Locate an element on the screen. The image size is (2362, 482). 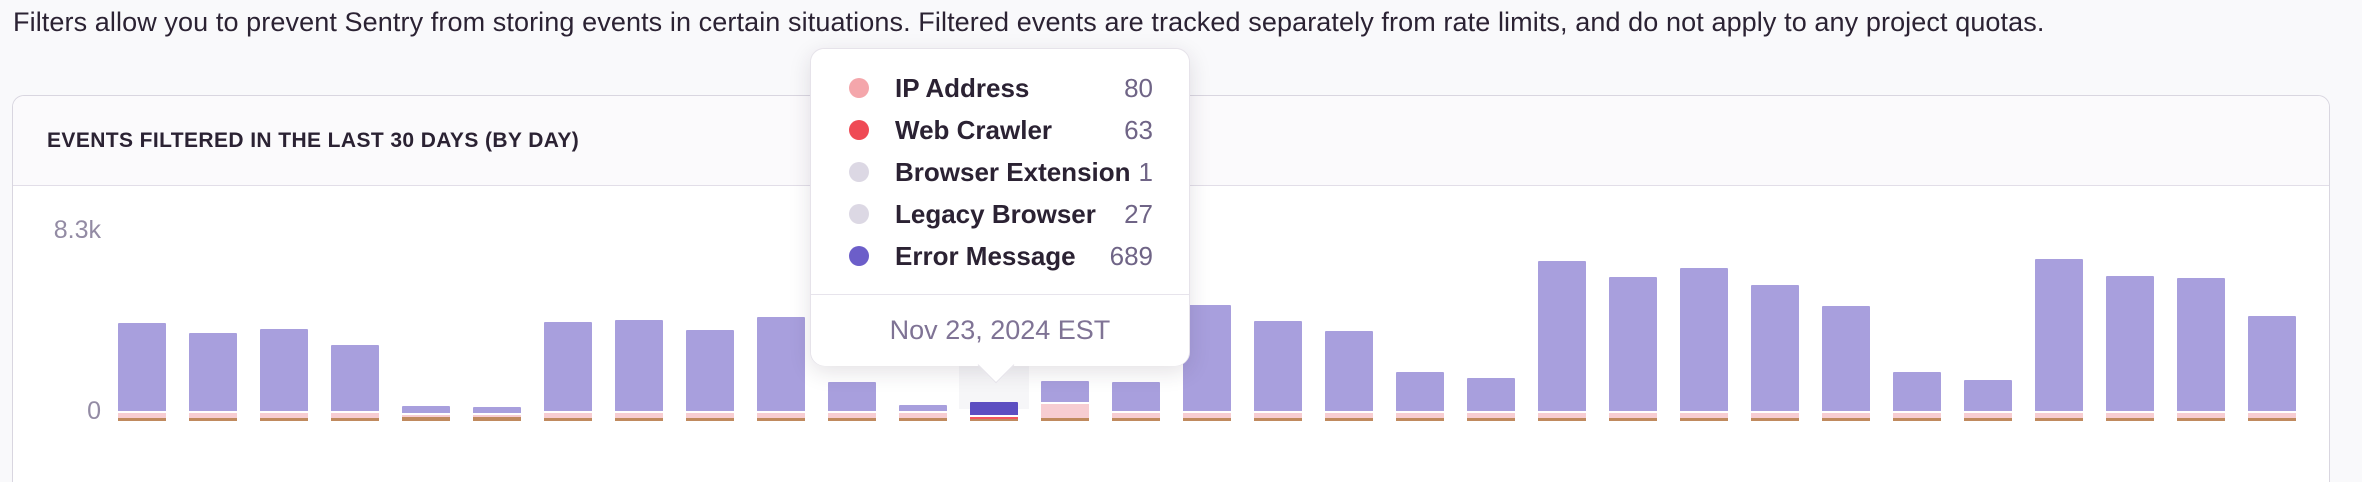
y-axis-label-min: 0 is located at coordinates (94, 411).